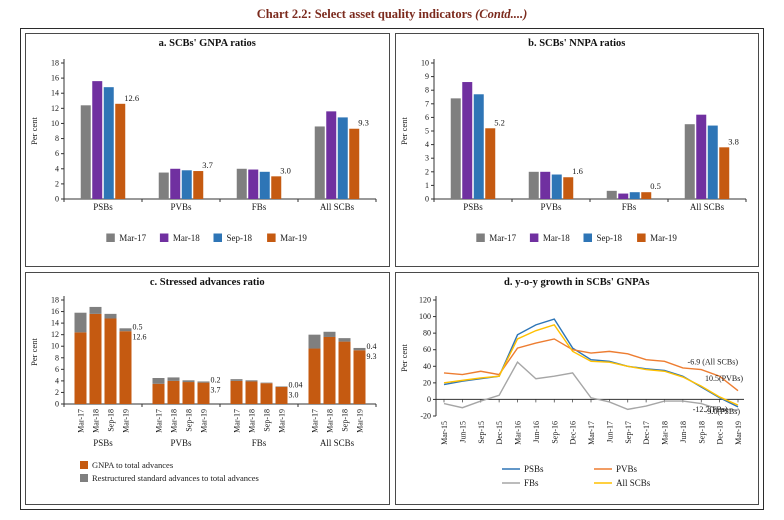 Image resolution: width=784 pixels, height=520 pixels. Describe the element at coordinates (425, 415) in the screenshot. I see `svg-text: -20` at that location.